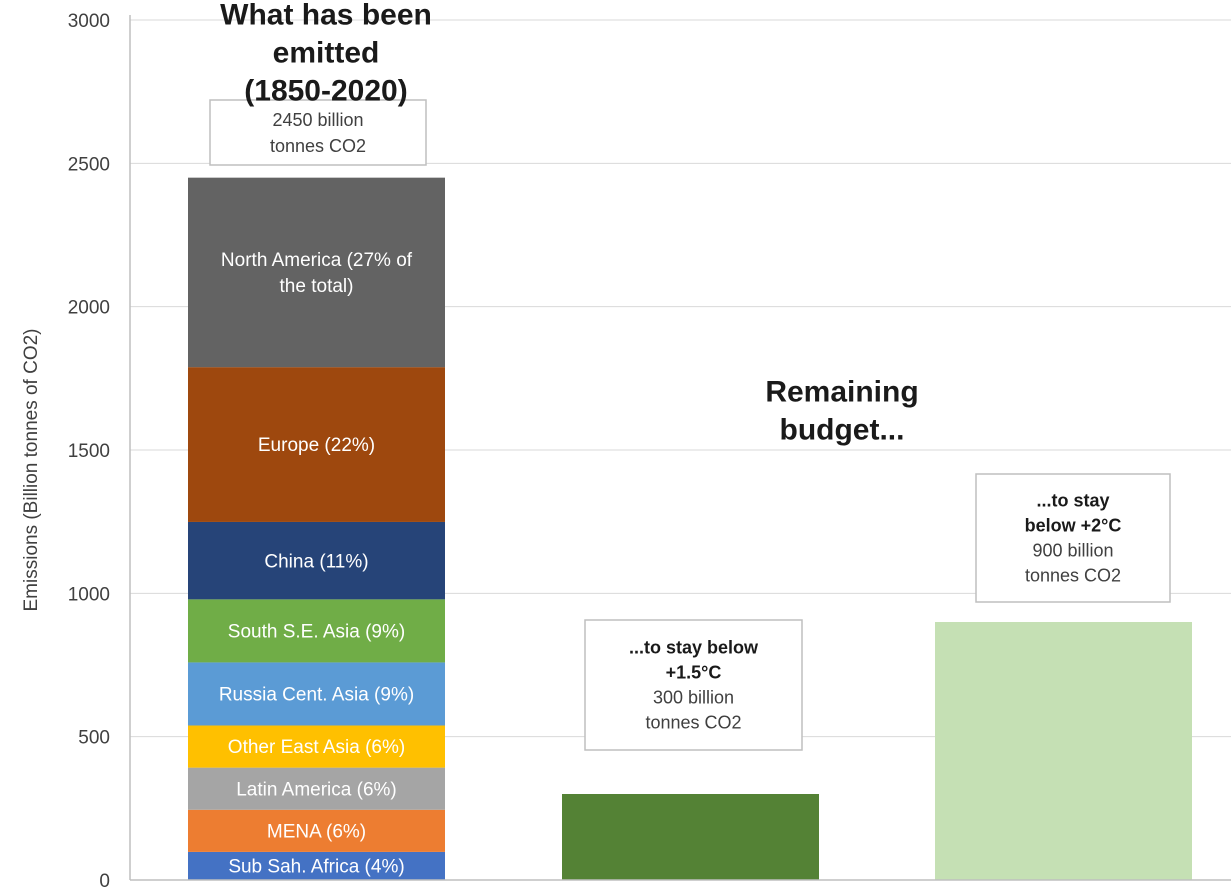 The width and height of the screenshot is (1231, 890). I want to click on y-tick-label: 1500, so click(89, 451).